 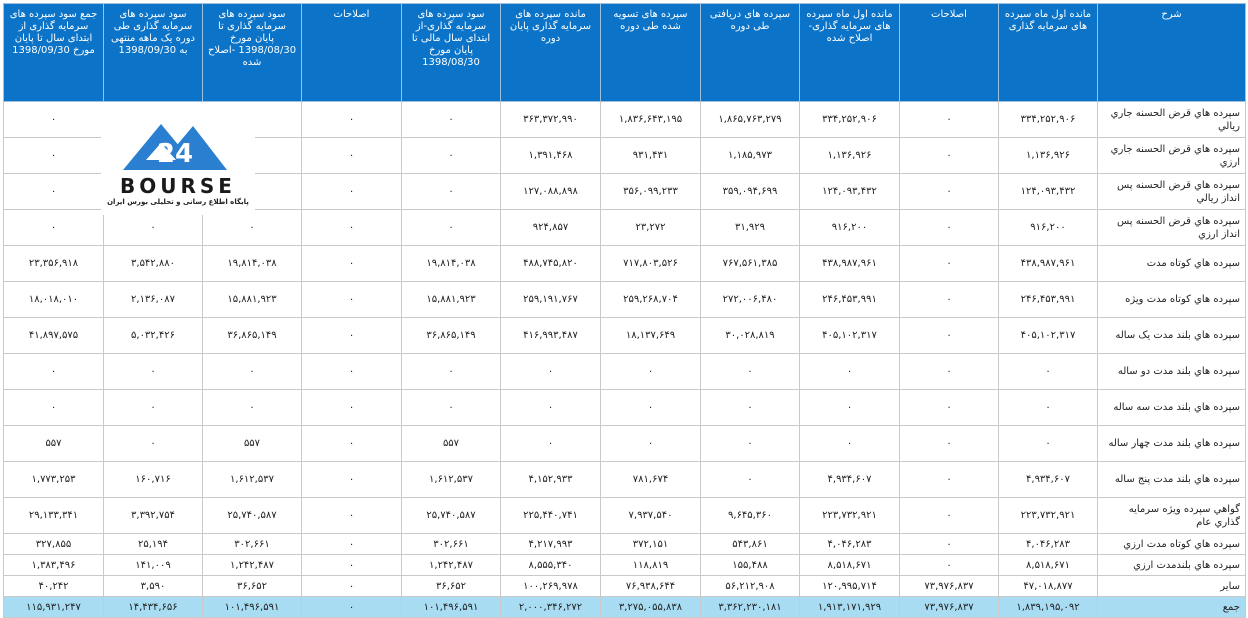 I want to click on table-cell: ۱,۸۳۶,۶۴۳,۱۹۵, so click(x=650, y=119).